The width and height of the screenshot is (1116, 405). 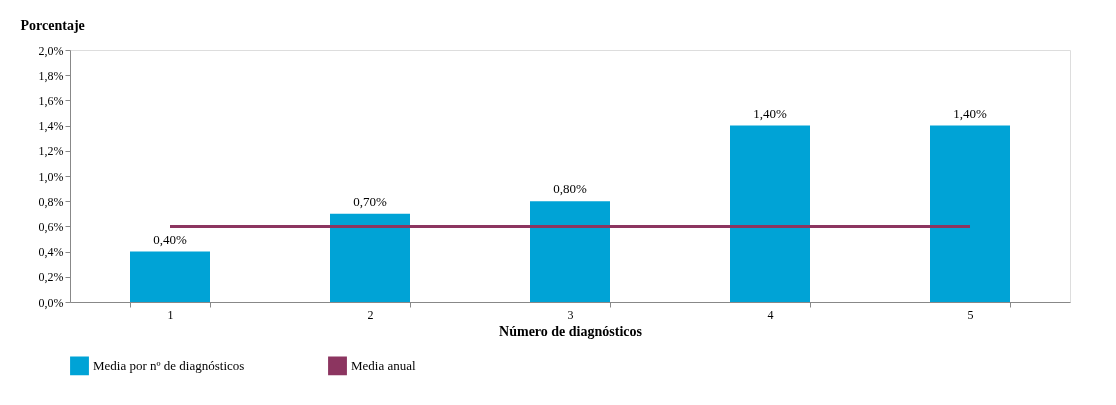 What do you see at coordinates (570, 314) in the screenshot?
I see `x-tick-label: 3` at bounding box center [570, 314].